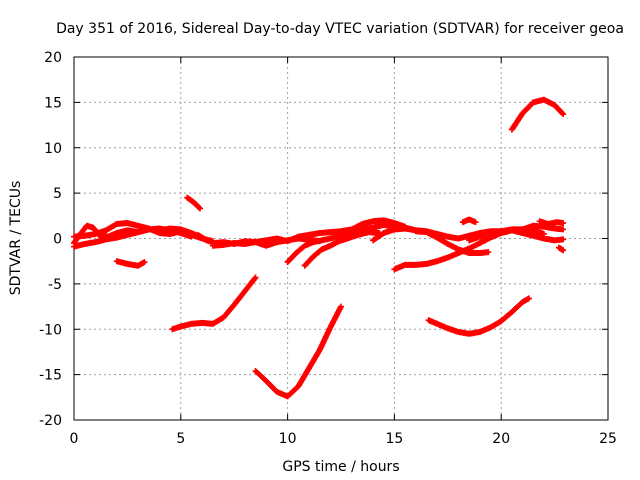  I want to click on x-tick-label: 0, so click(74, 439).